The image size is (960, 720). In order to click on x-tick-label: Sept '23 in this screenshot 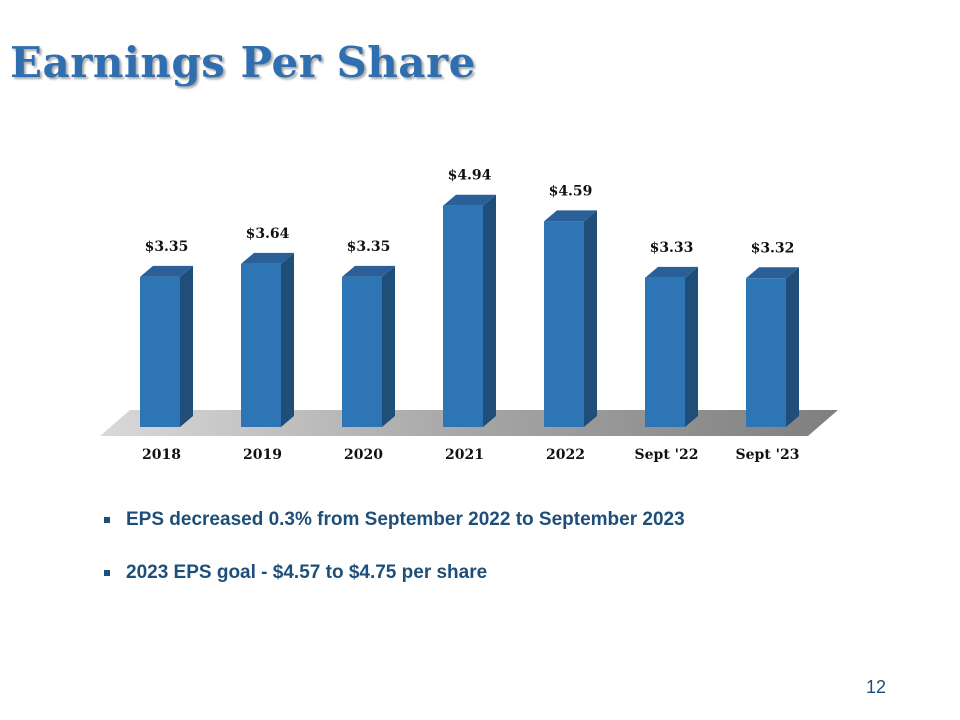, I will do `click(768, 455)`.